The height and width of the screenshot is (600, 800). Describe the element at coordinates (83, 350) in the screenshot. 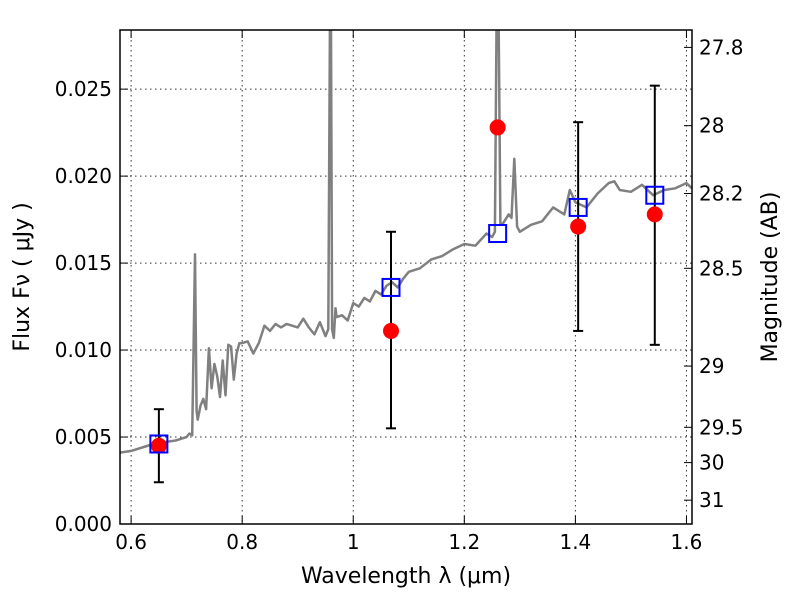

I see `y-tick-label: 0.010` at that location.